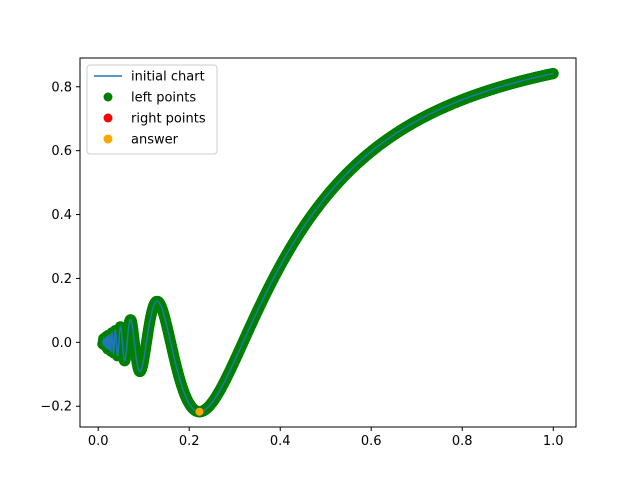 The height and width of the screenshot is (480, 640). What do you see at coordinates (168, 119) in the screenshot?
I see `legend-label: right points` at bounding box center [168, 119].